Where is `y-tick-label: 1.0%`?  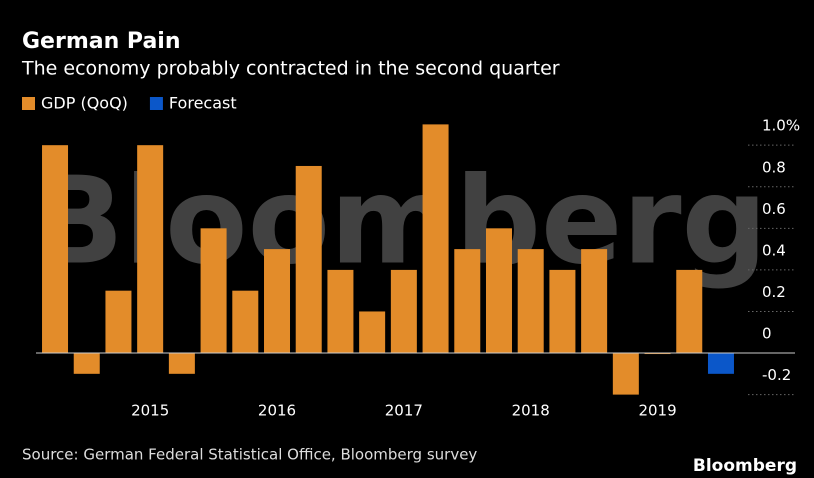
y-tick-label: 1.0% is located at coordinates (781, 126).